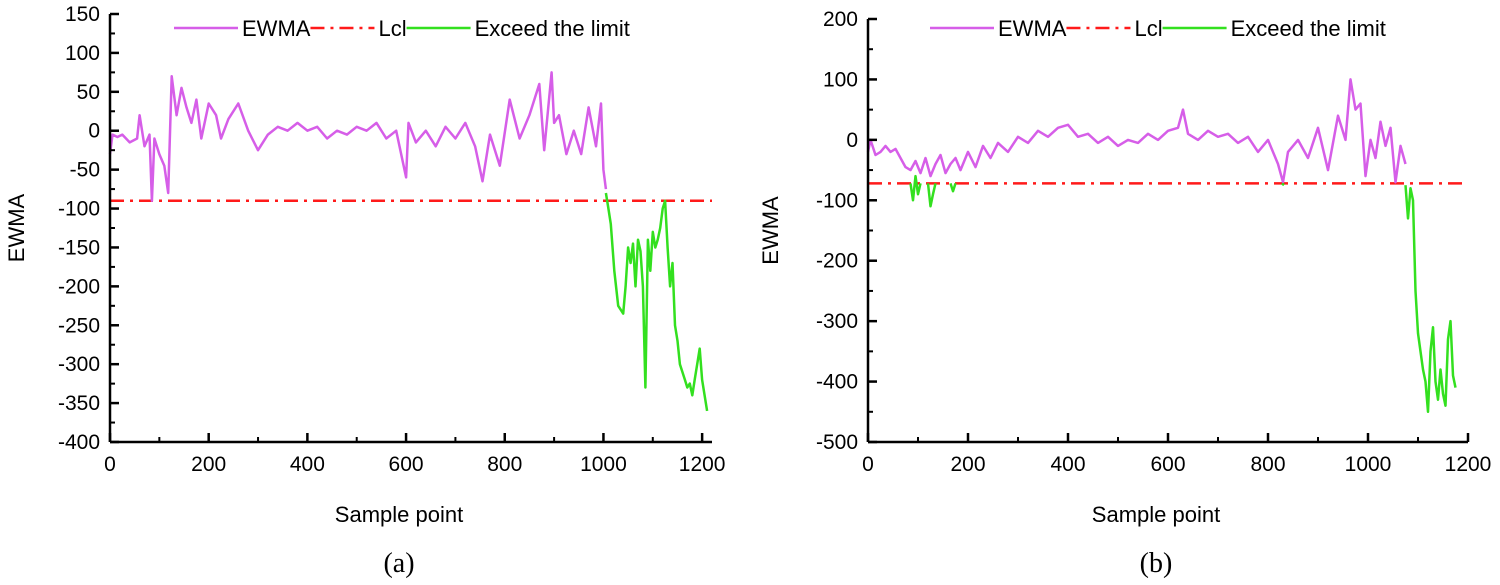 This screenshot has height=585, width=1500. I want to click on y-tick-label: -50, so click(85, 170).